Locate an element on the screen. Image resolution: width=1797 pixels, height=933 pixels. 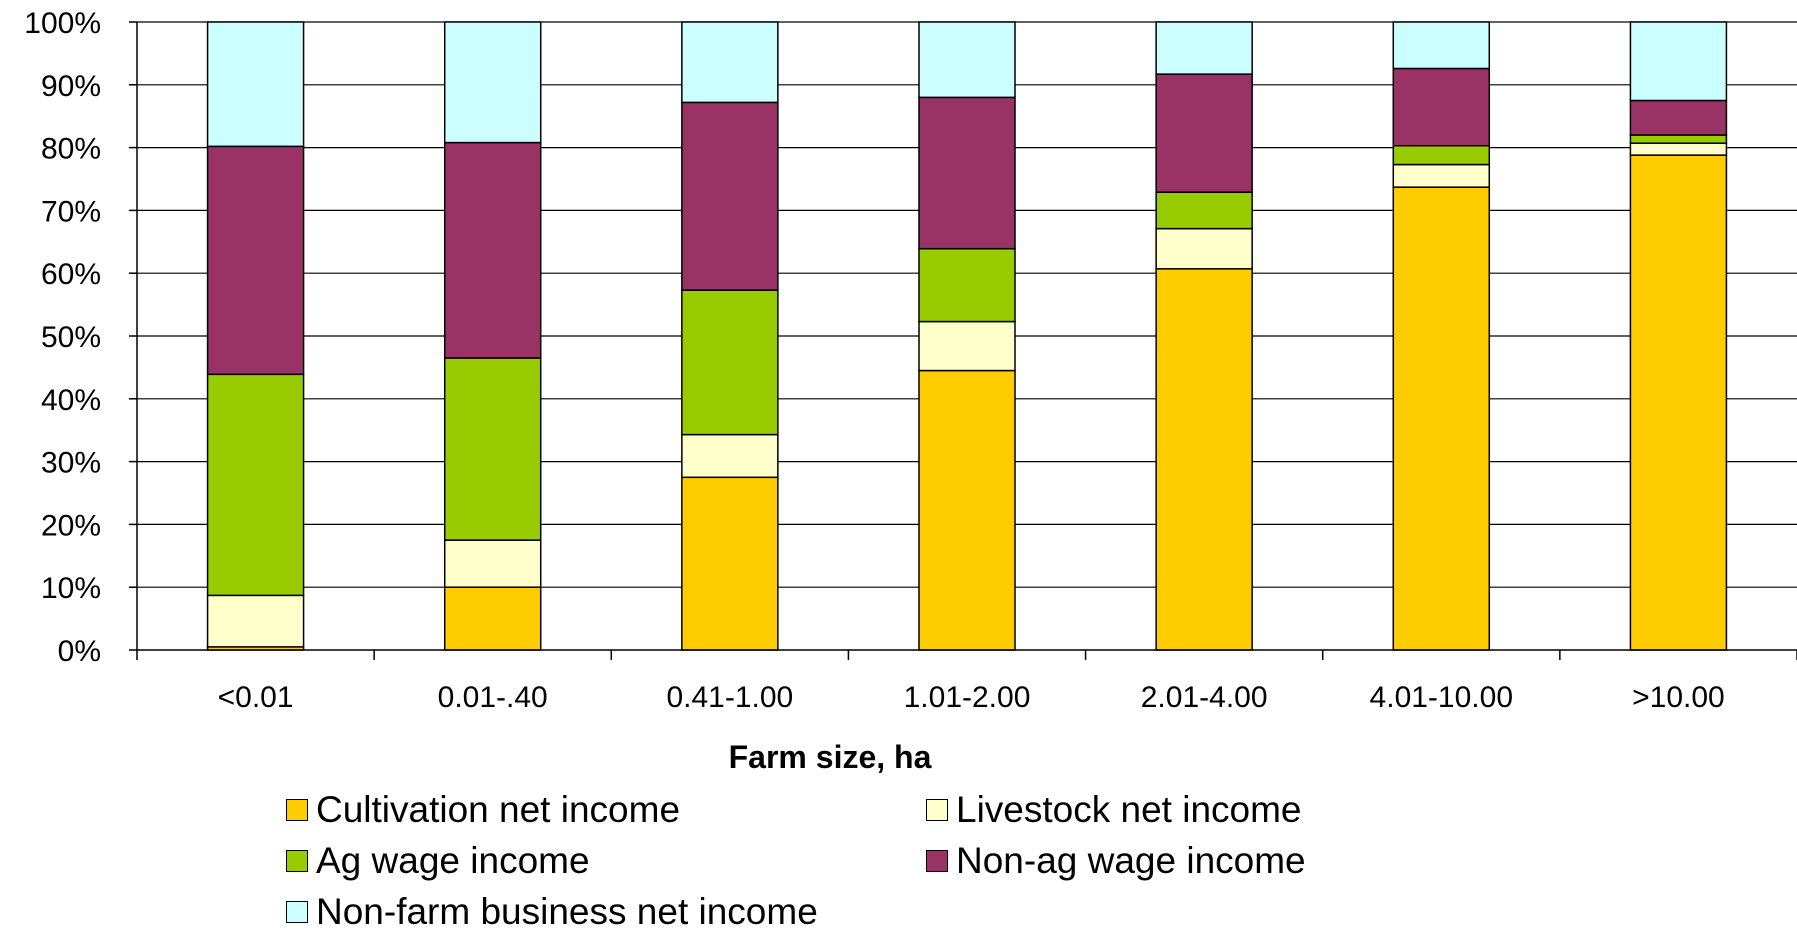
x-axis-title: Farm size, ha is located at coordinates (830, 757).